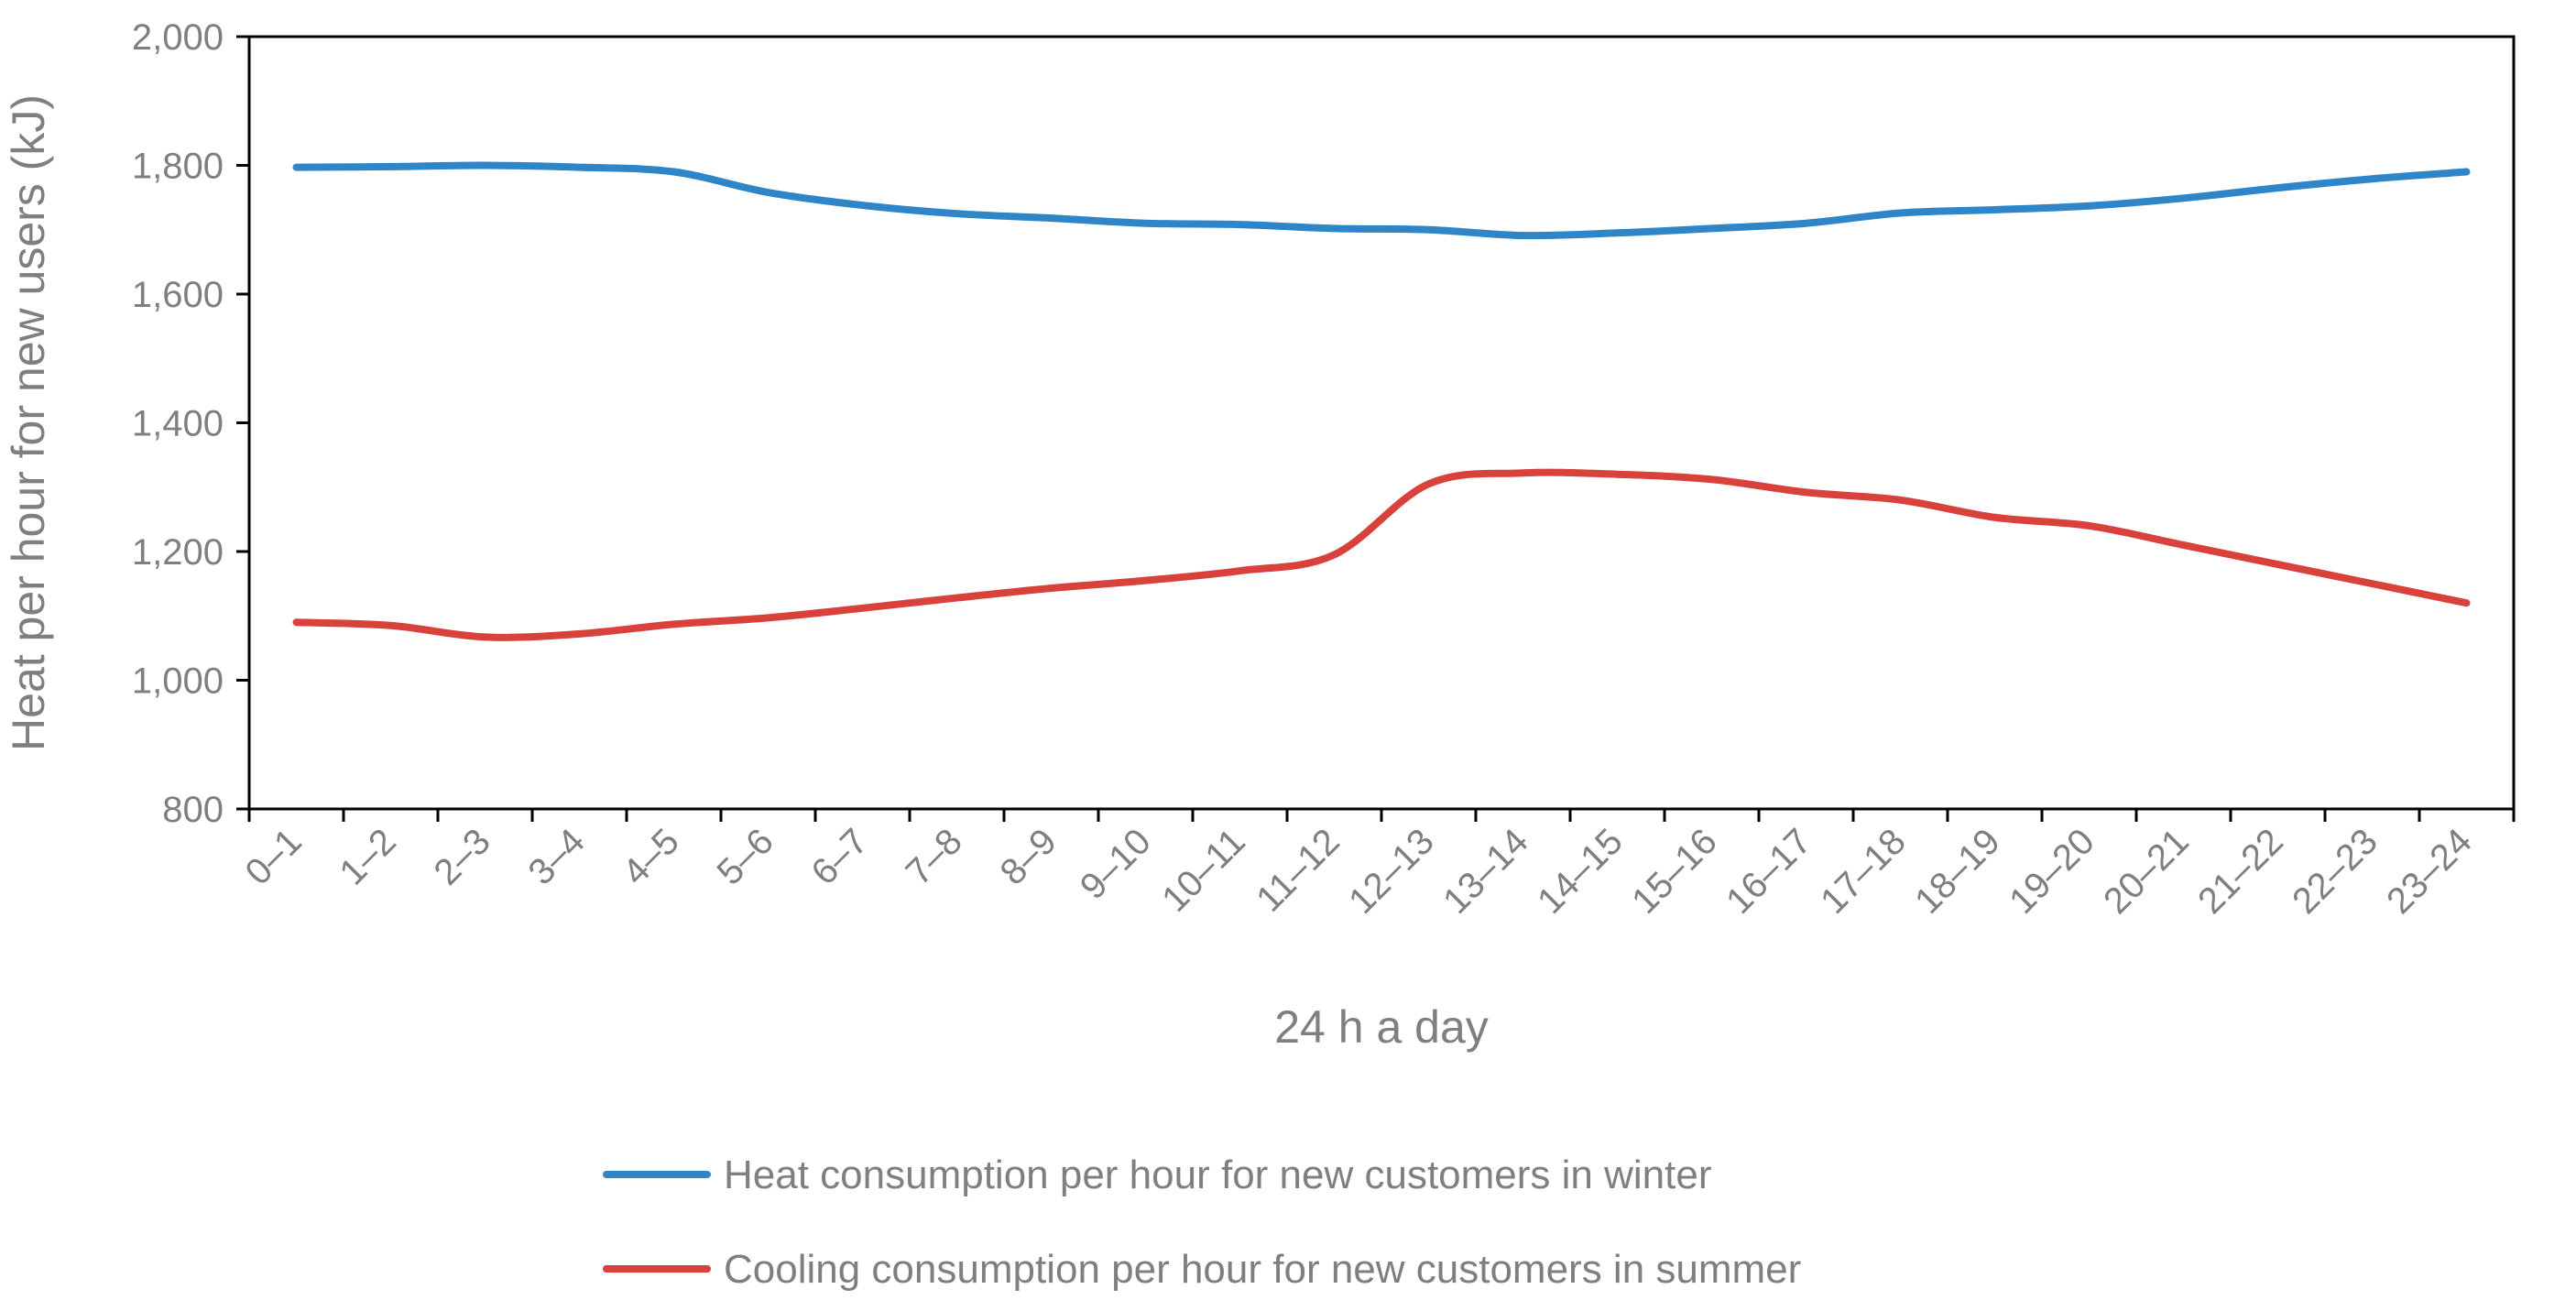 The width and height of the screenshot is (2576, 1300). Describe the element at coordinates (178, 37) in the screenshot. I see `y-tick-label: 2,000` at that location.